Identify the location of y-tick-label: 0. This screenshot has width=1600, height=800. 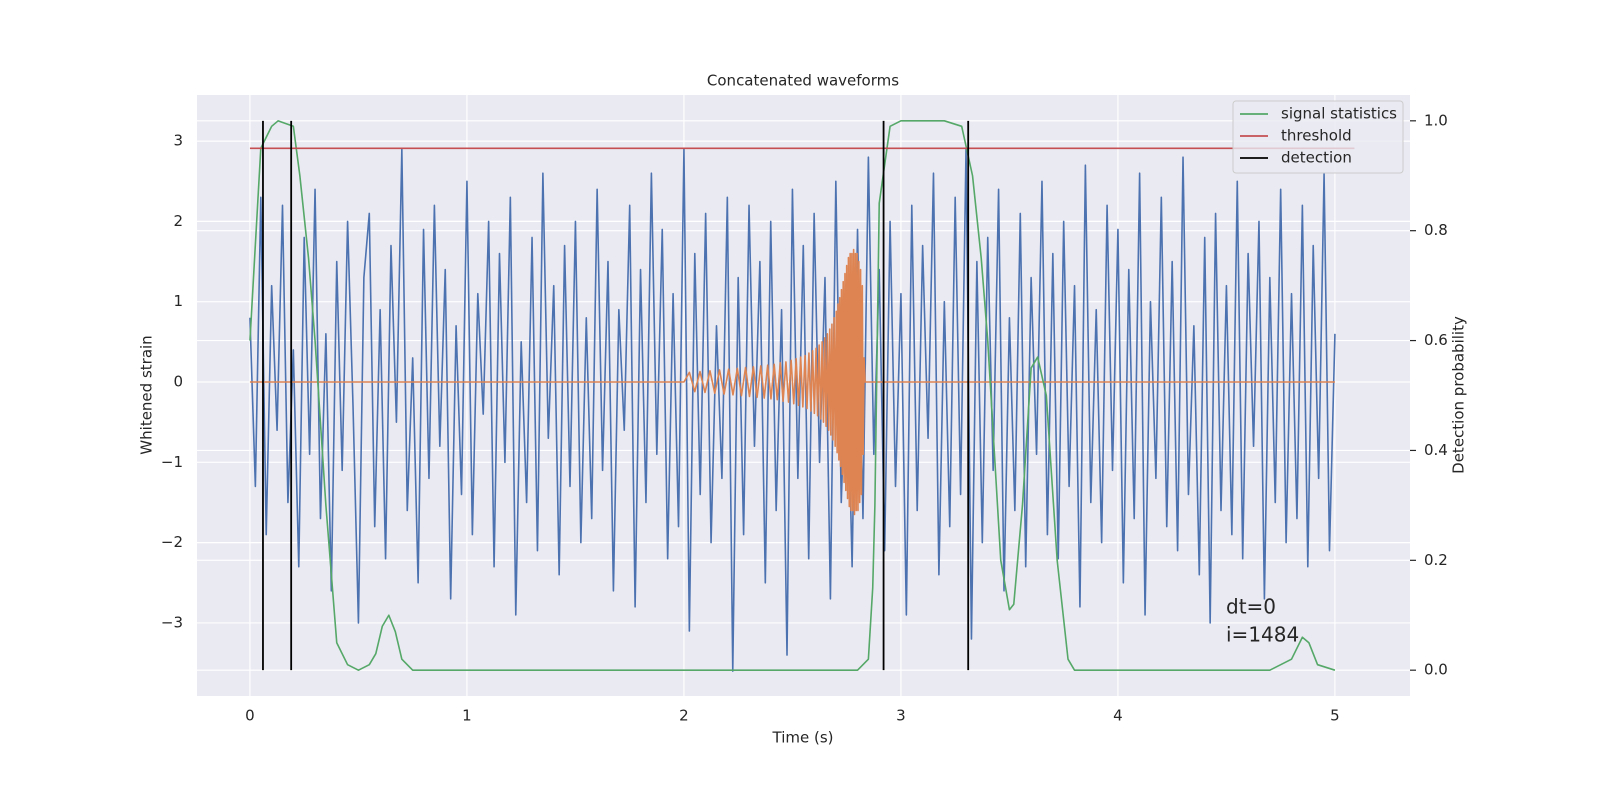
(178, 382).